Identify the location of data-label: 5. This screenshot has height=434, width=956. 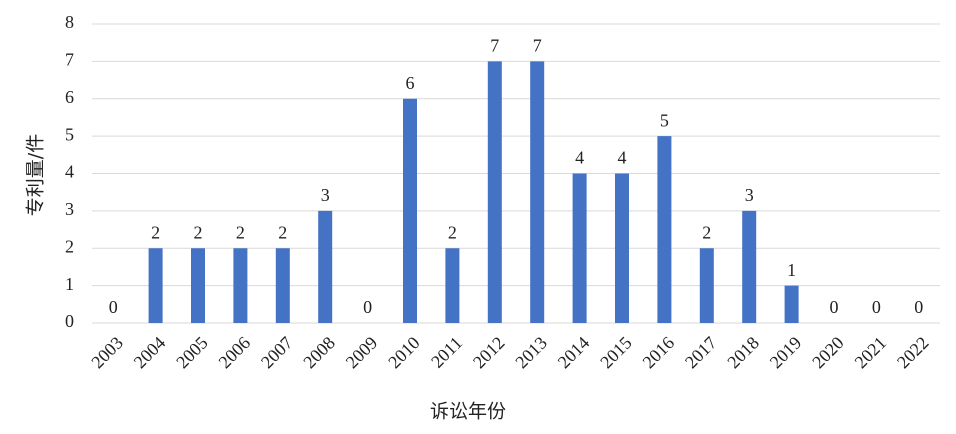
(664, 120).